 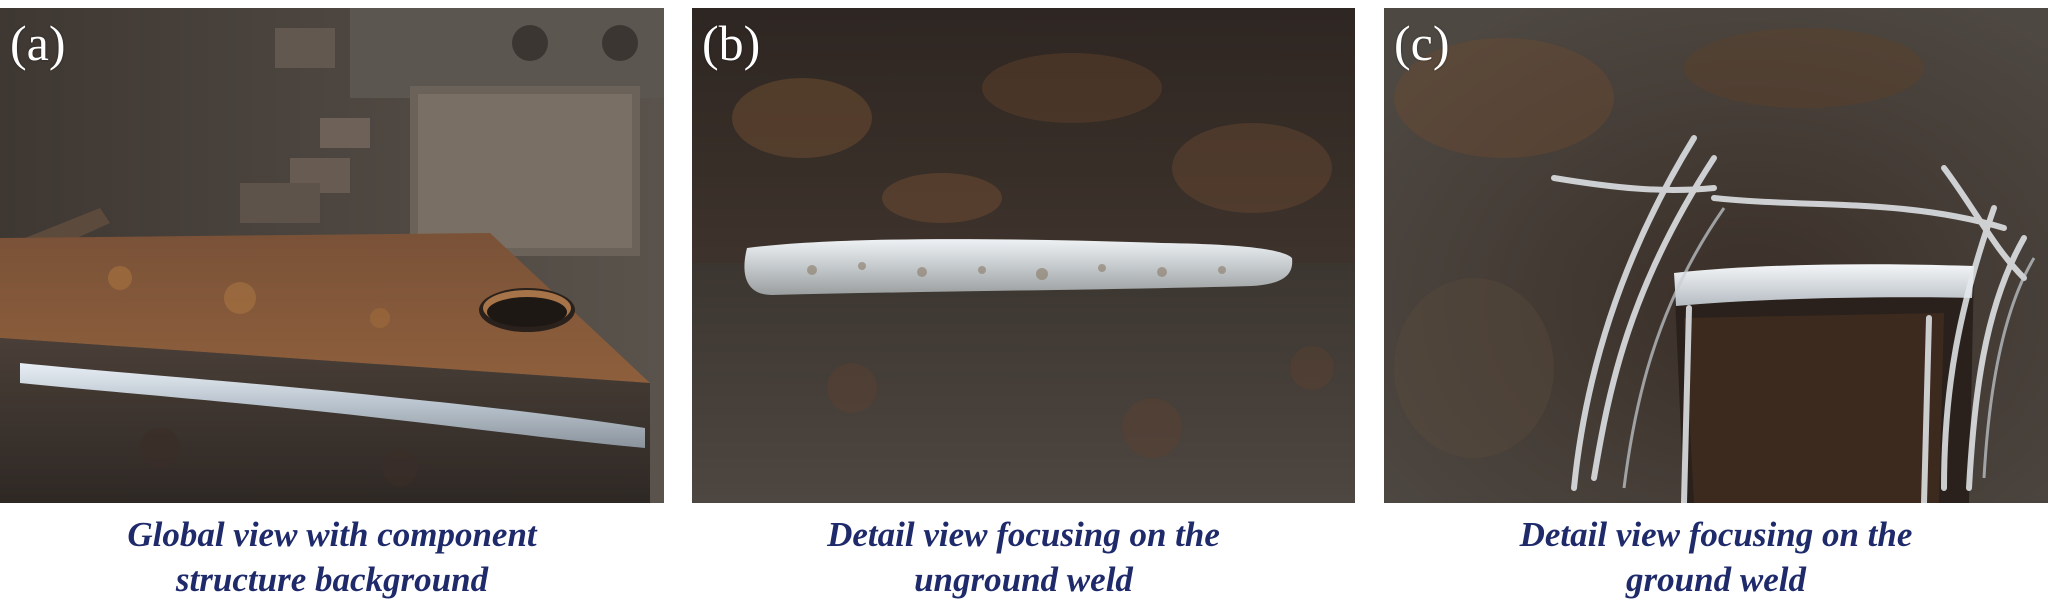 What do you see at coordinates (332, 534) in the screenshot?
I see `caption-a-line1: Global view with component` at bounding box center [332, 534].